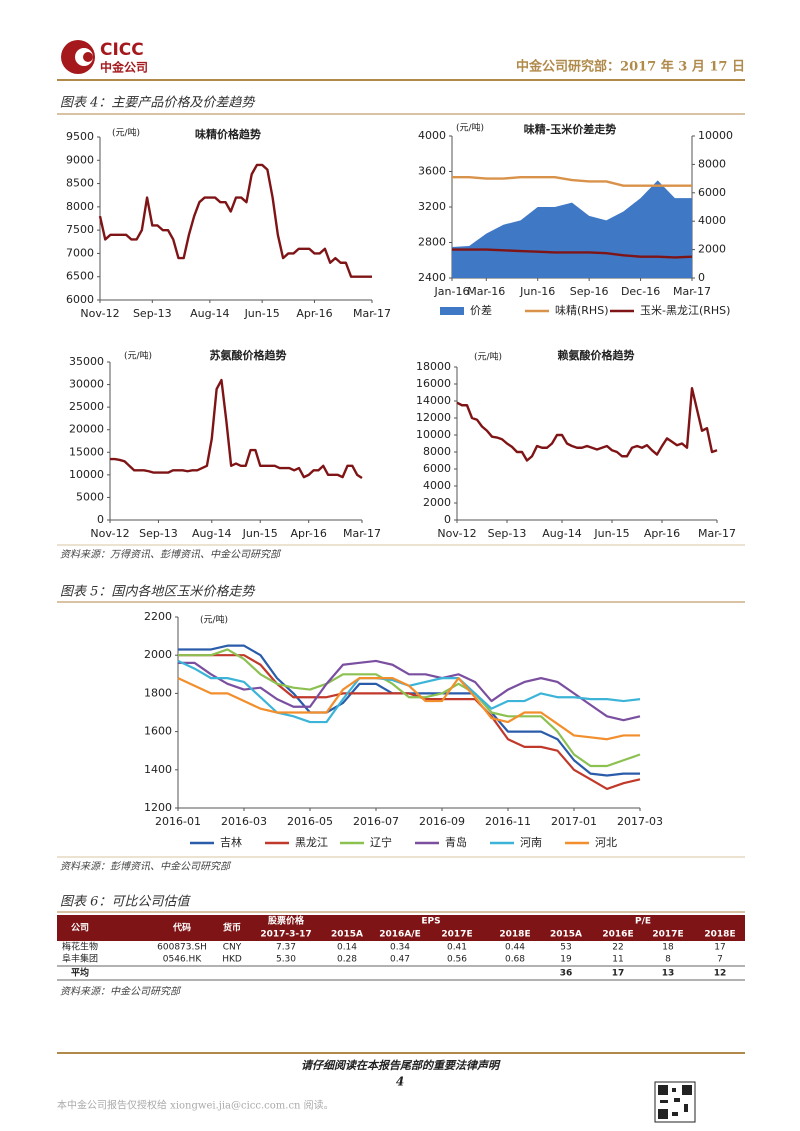  Describe the element at coordinates (712, 163) in the screenshot. I see `y2-tick-label: 8000` at that location.